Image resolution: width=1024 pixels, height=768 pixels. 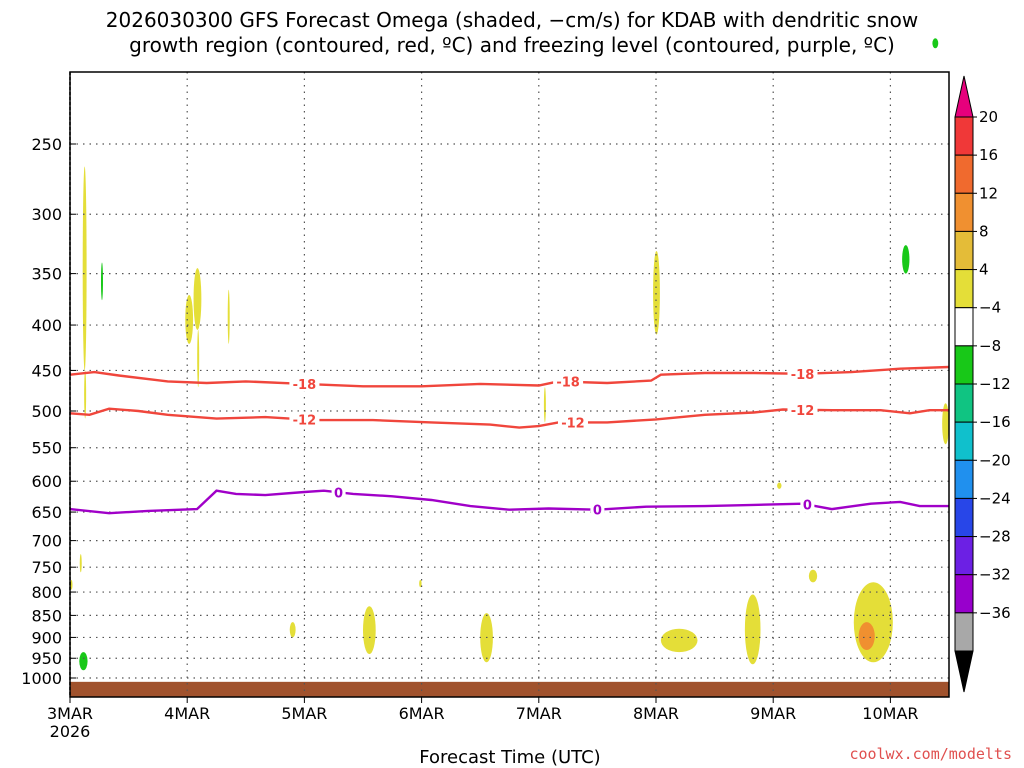 I want to click on minus12-contour-label-1: -12, so click(x=573, y=423).